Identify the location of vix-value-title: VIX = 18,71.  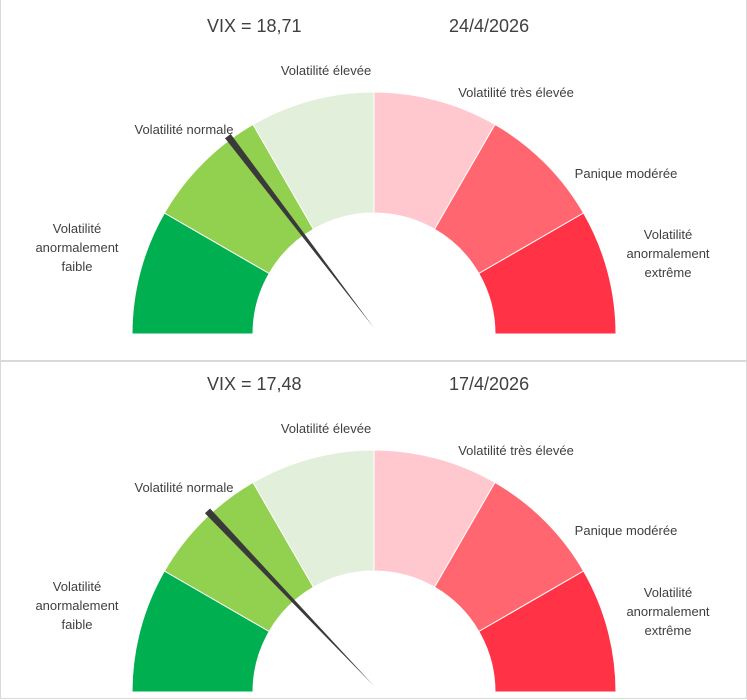
(254, 26).